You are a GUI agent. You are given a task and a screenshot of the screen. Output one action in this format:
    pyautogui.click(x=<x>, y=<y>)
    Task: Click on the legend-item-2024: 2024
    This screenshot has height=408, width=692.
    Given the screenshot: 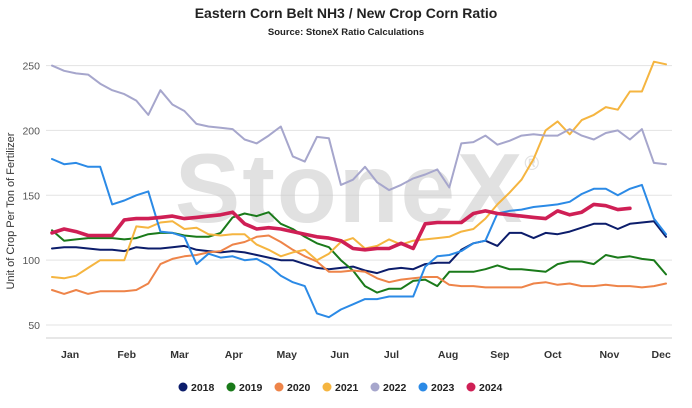 What is the action you would take?
    pyautogui.click(x=484, y=388)
    